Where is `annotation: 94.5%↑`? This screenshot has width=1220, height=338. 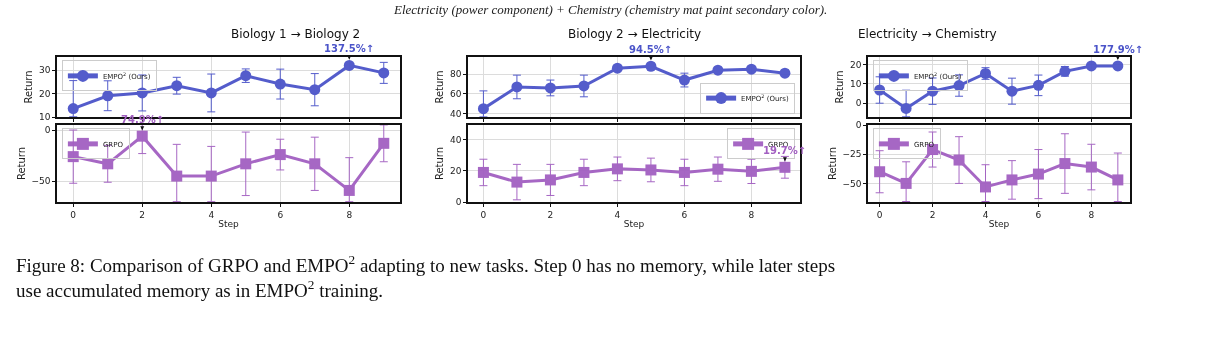 annotation: 94.5%↑ is located at coordinates (651, 49).